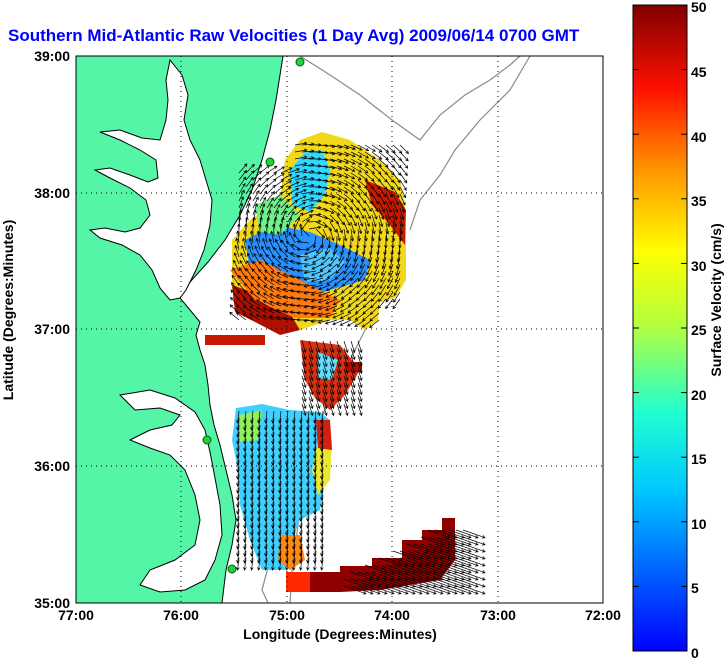  What do you see at coordinates (324, 435) in the screenshot?
I see `velocity-south-red` at bounding box center [324, 435].